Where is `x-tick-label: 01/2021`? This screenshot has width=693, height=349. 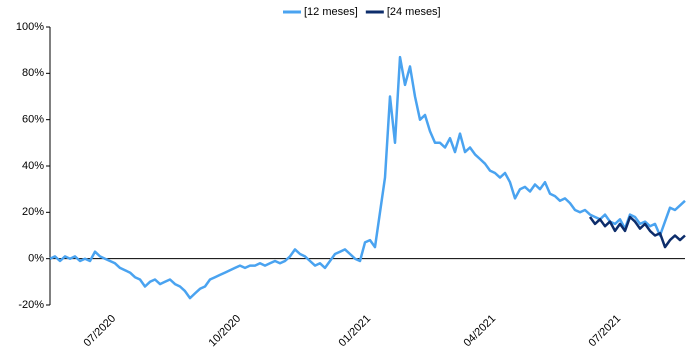
x-tick-label: 01/2021 is located at coordinates (355, 331).